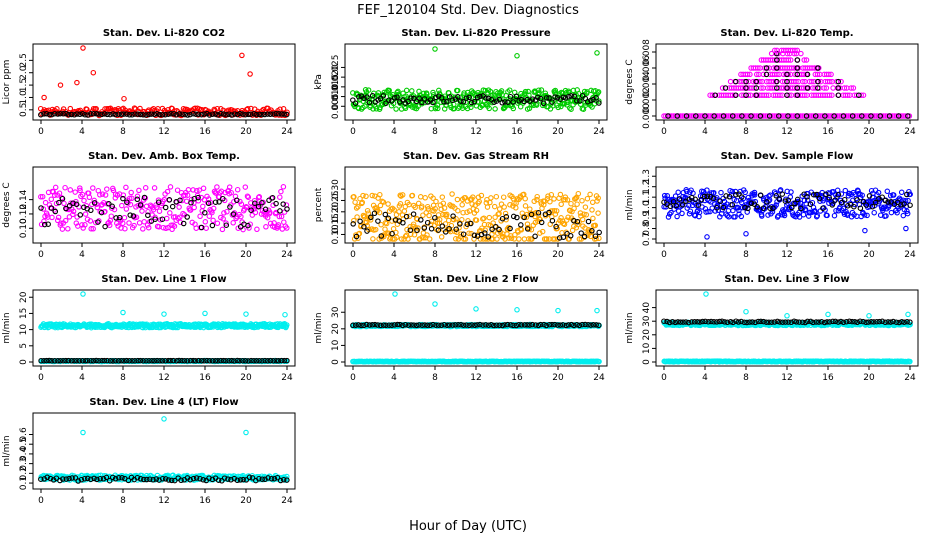  I want to click on x-tick-label: 24, so click(287, 378).